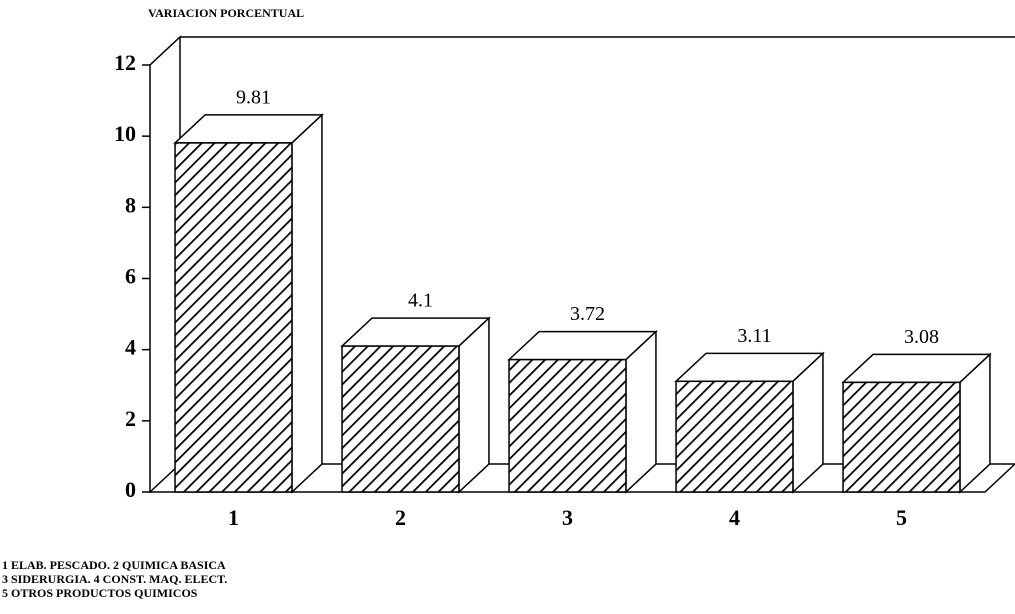  What do you see at coordinates (114, 565) in the screenshot?
I see `note: 1 ELAB. PESCADO. 2 QUIMICA BASICA` at bounding box center [114, 565].